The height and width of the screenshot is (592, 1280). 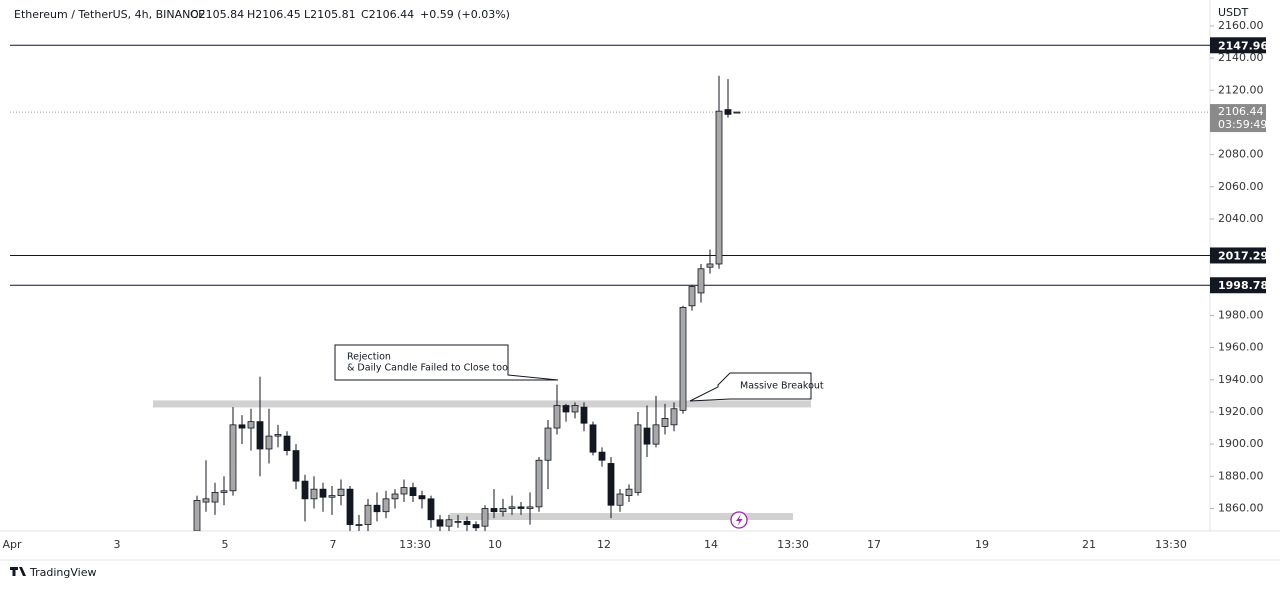 What do you see at coordinates (711, 544) in the screenshot?
I see `x-tick-label: 14` at bounding box center [711, 544].